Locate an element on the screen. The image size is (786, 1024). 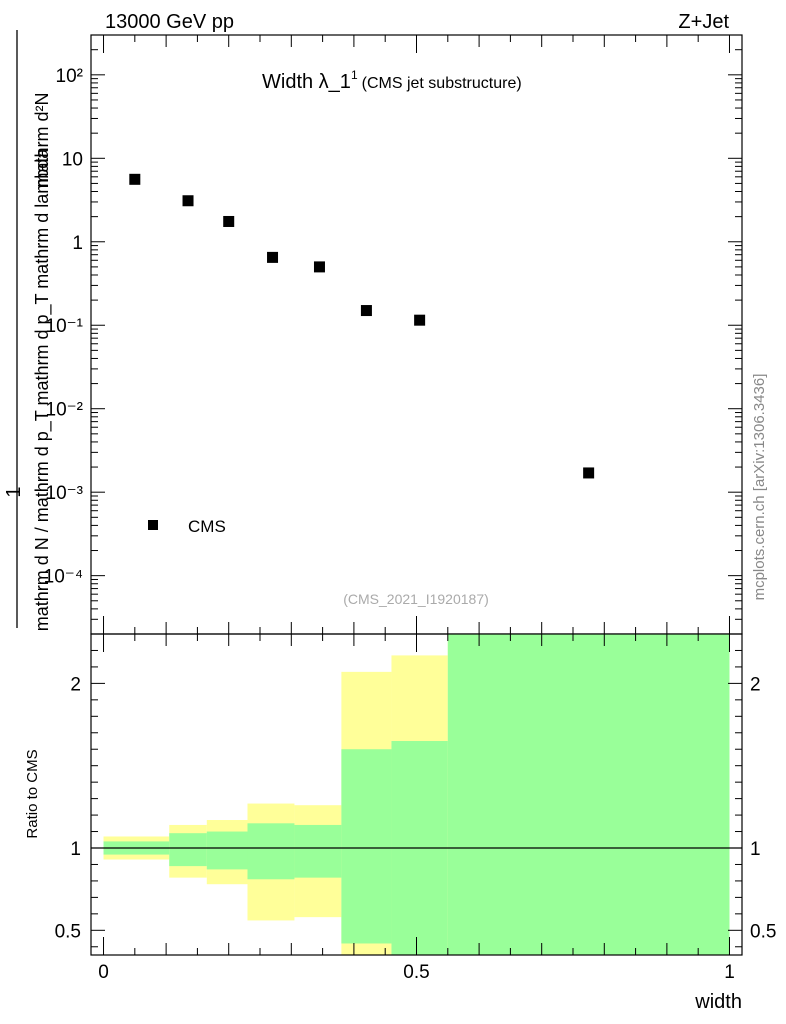
ratio-y-tick-label: 2 is located at coordinates (75, 684).